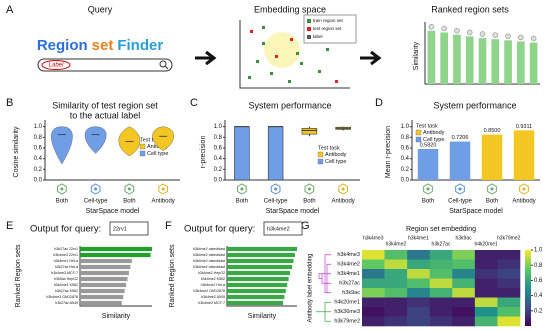 This screenshot has height=331, width=550. What do you see at coordinates (100, 45) in the screenshot?
I see `app-name: Region set Finder` at bounding box center [100, 45].